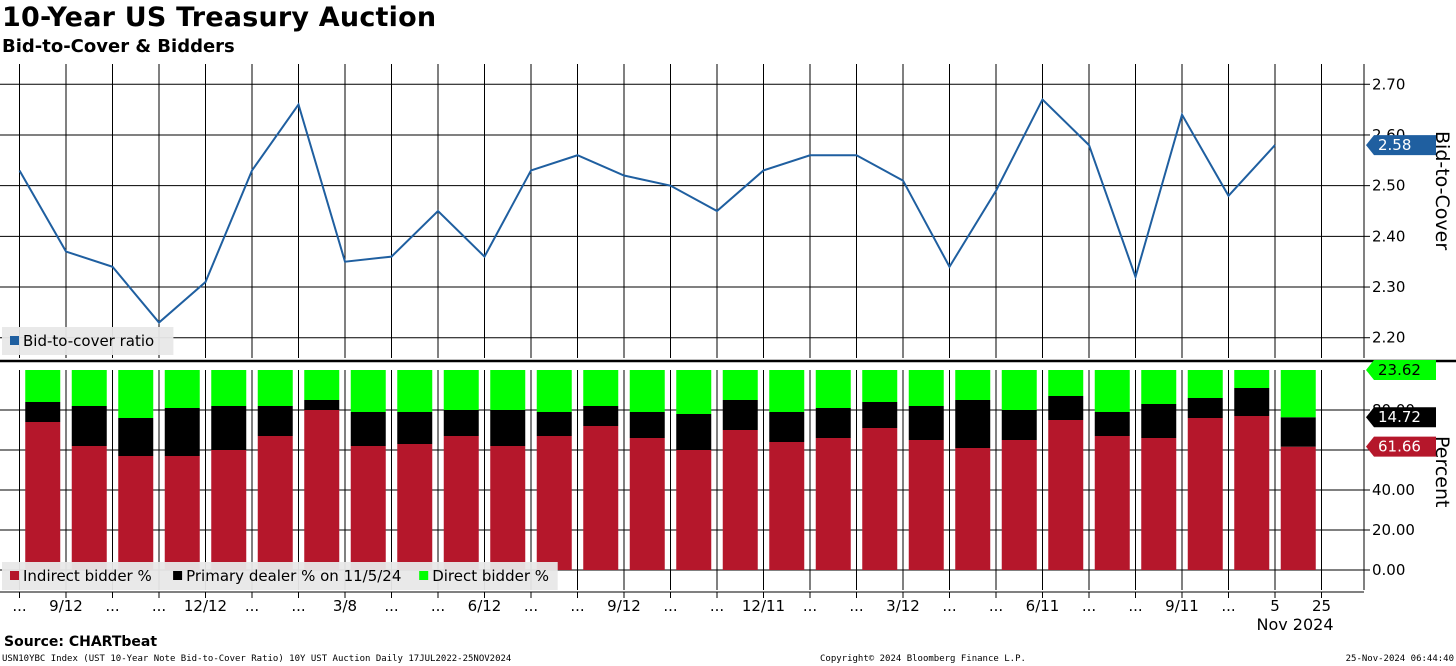 This screenshot has width=1456, height=666. What do you see at coordinates (1394, 145) in the screenshot?
I see `last-value-tag-bid-to-cover-text: 2.58` at bounding box center [1394, 145].